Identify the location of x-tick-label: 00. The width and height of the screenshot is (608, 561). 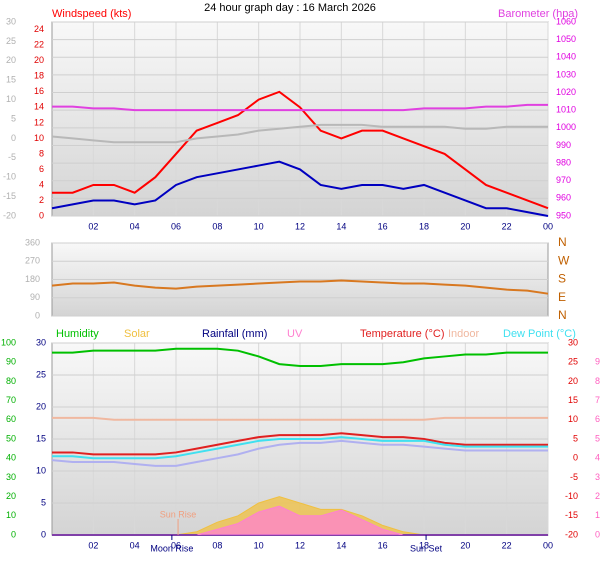
(548, 545).